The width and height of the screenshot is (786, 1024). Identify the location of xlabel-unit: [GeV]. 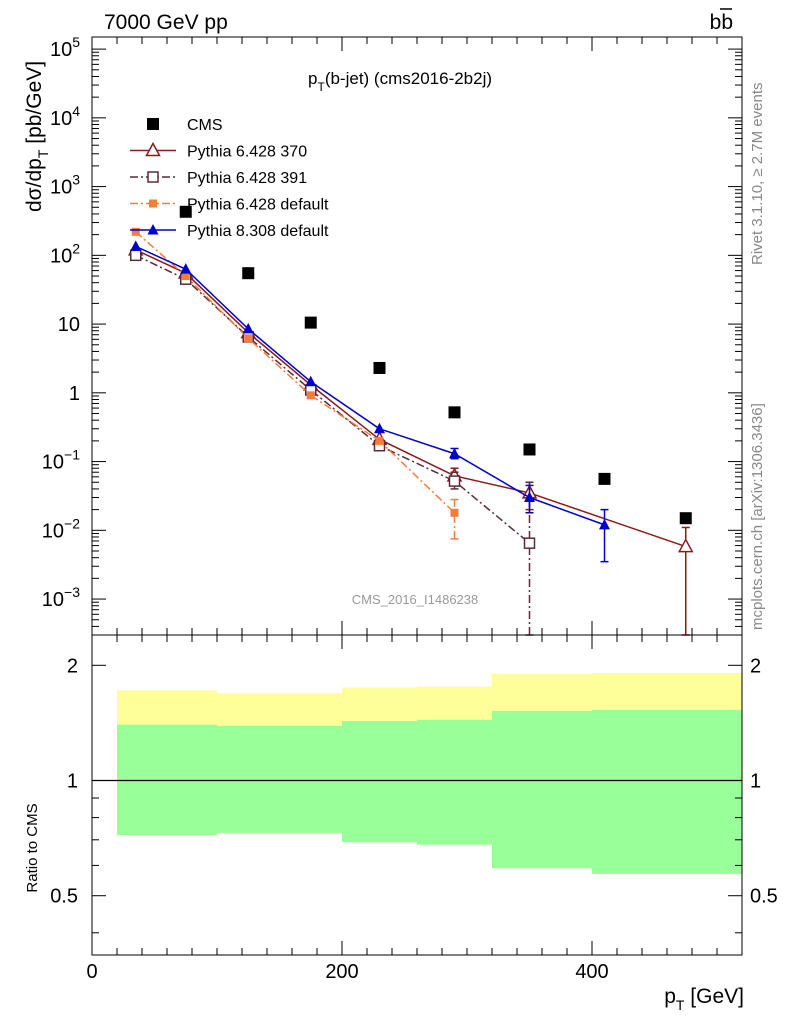
(714, 996).